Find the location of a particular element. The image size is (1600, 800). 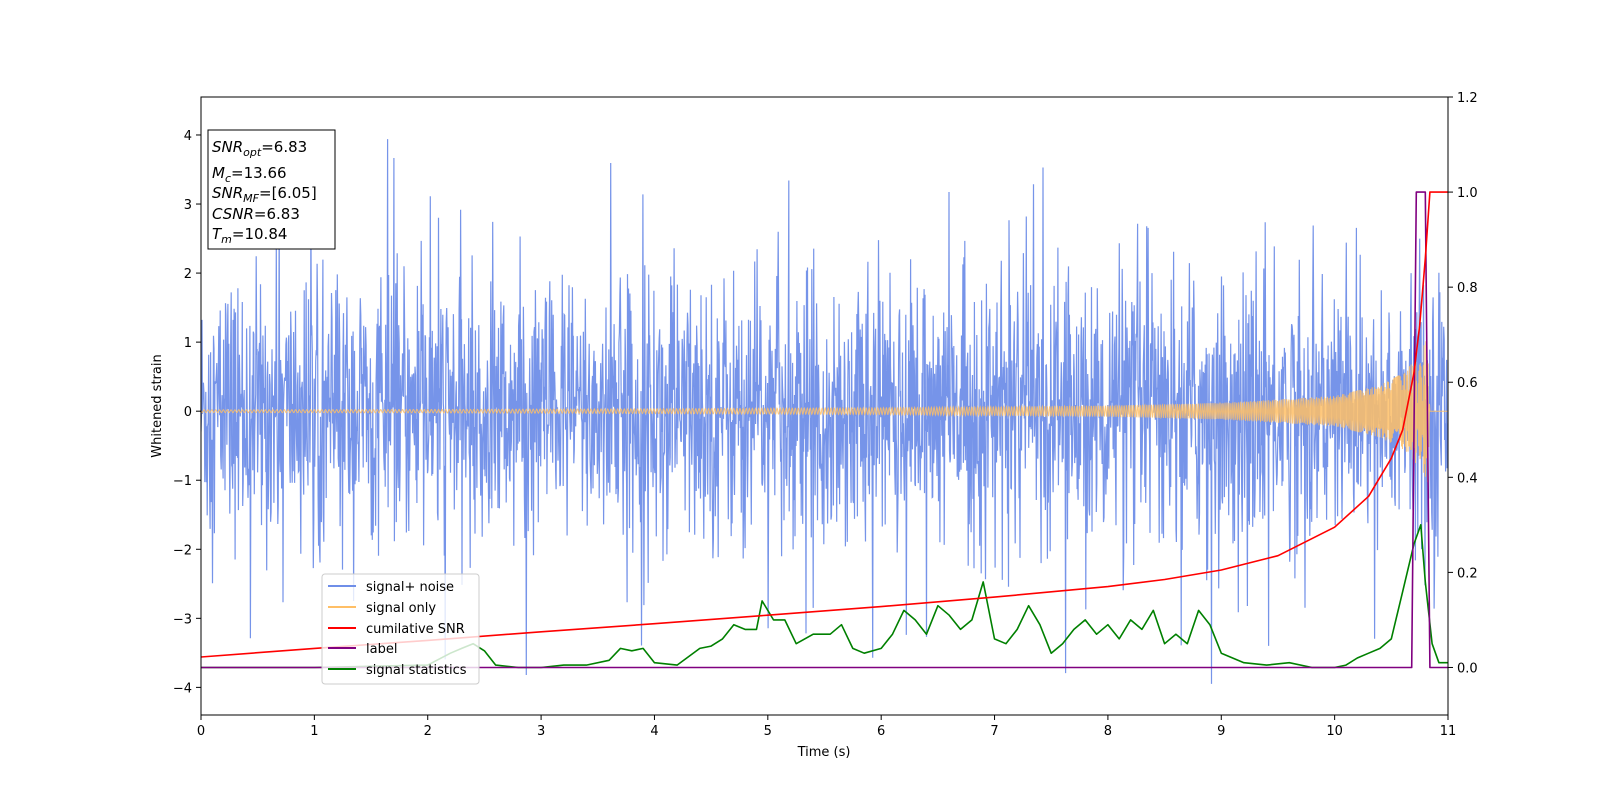

y-axis-label: Whitened strain is located at coordinates (157, 405).